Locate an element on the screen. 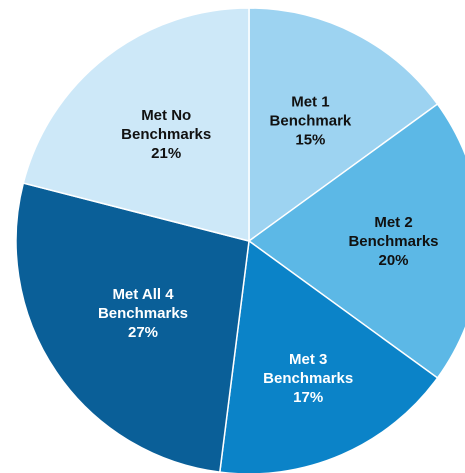 This screenshot has height=473, width=465. pie-slice-label-5: Met No Benchmarks 21% is located at coordinates (166, 134).